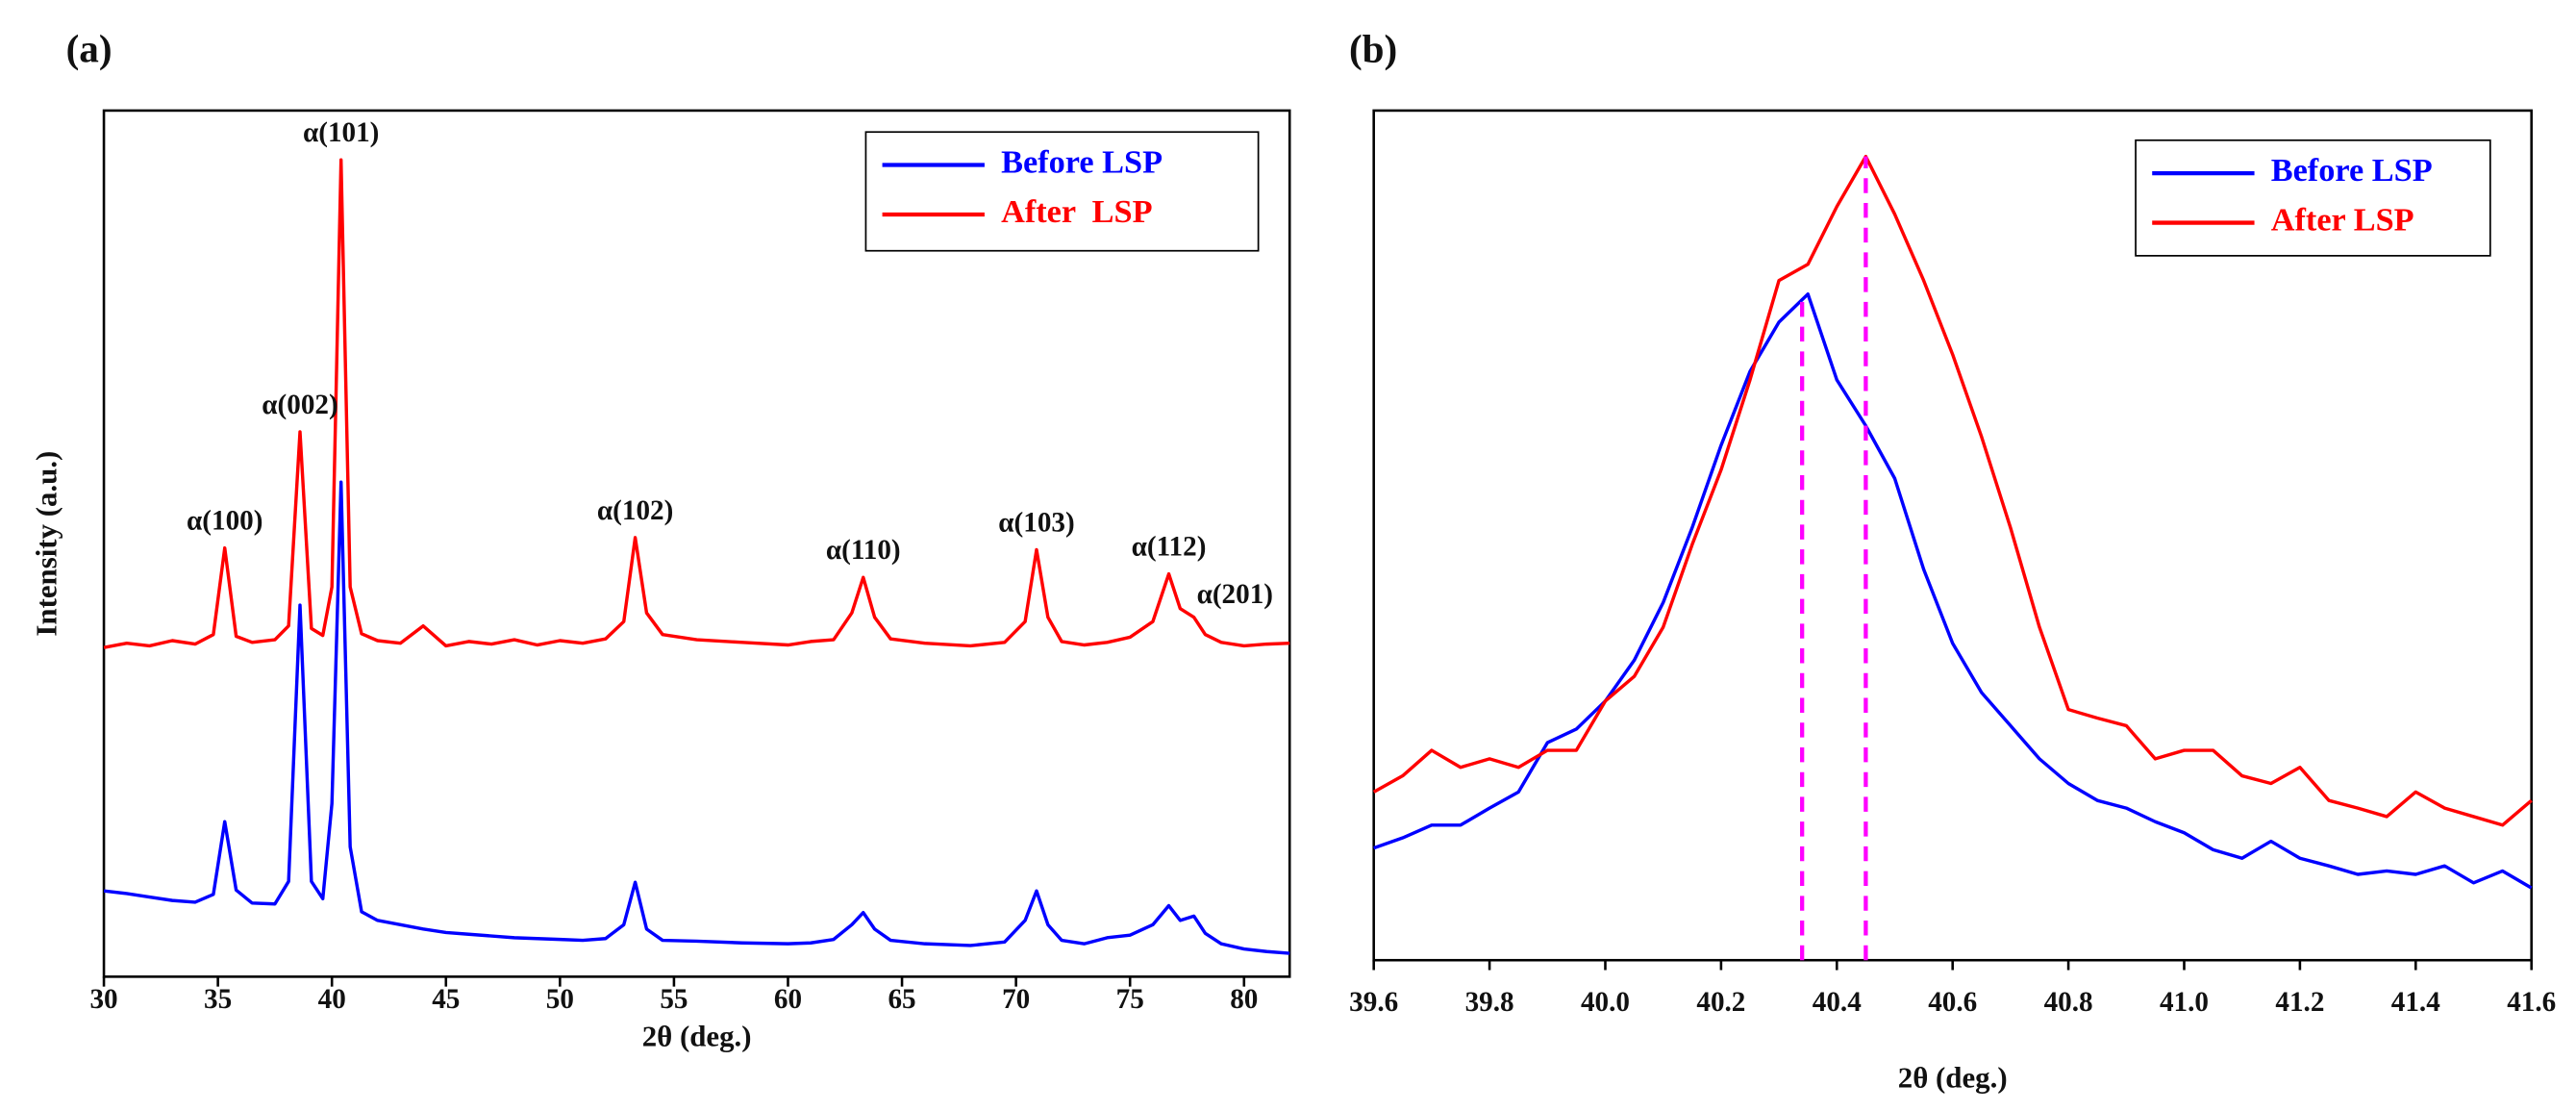 The image size is (2576, 1111). I want to click on x-tick-label: 75, so click(1130, 999).